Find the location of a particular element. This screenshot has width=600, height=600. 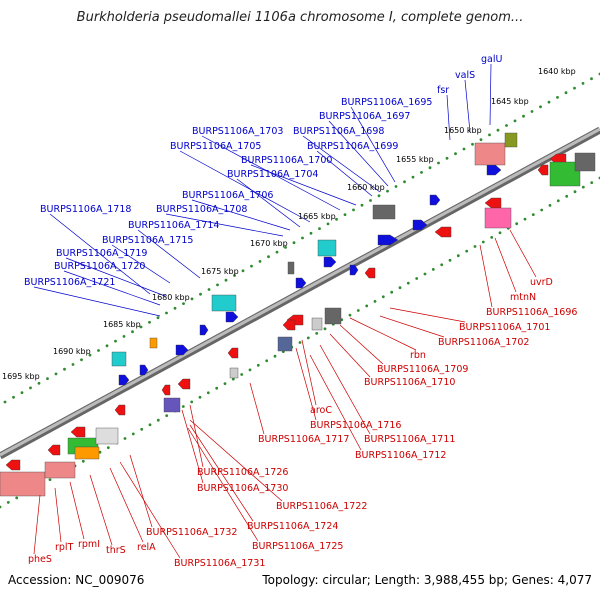

reverse-gene-label: rpmI is located at coordinates (89, 544).